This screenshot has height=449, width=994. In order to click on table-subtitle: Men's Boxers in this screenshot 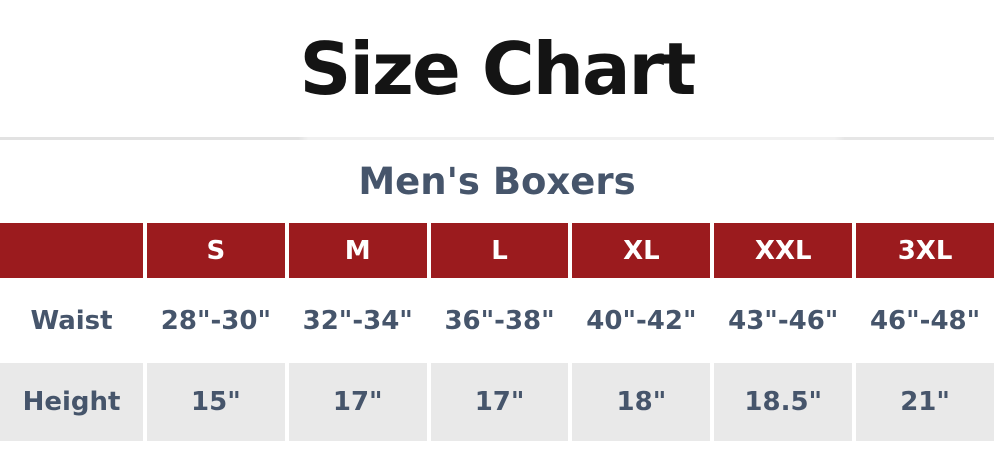, I will do `click(497, 181)`.